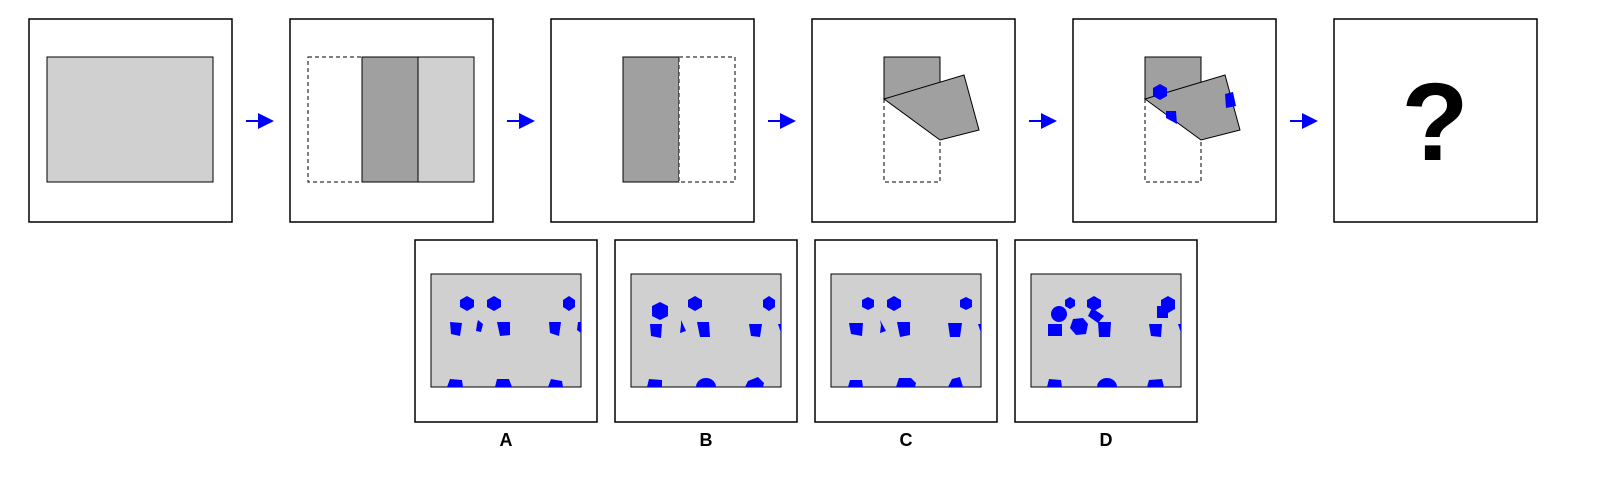 The image size is (1610, 490). I want to click on option-b-panel, so click(706, 331).